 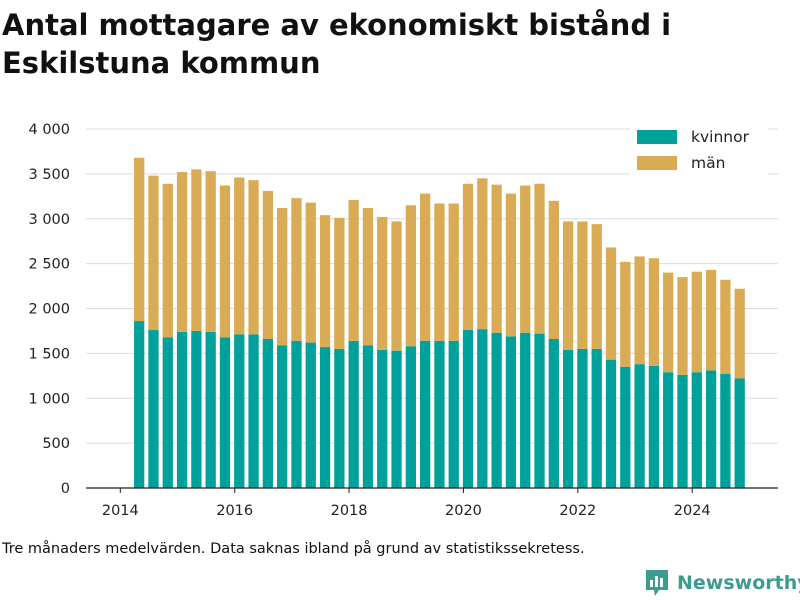 I want to click on brand-logo: Newsworthy, so click(x=722, y=583).